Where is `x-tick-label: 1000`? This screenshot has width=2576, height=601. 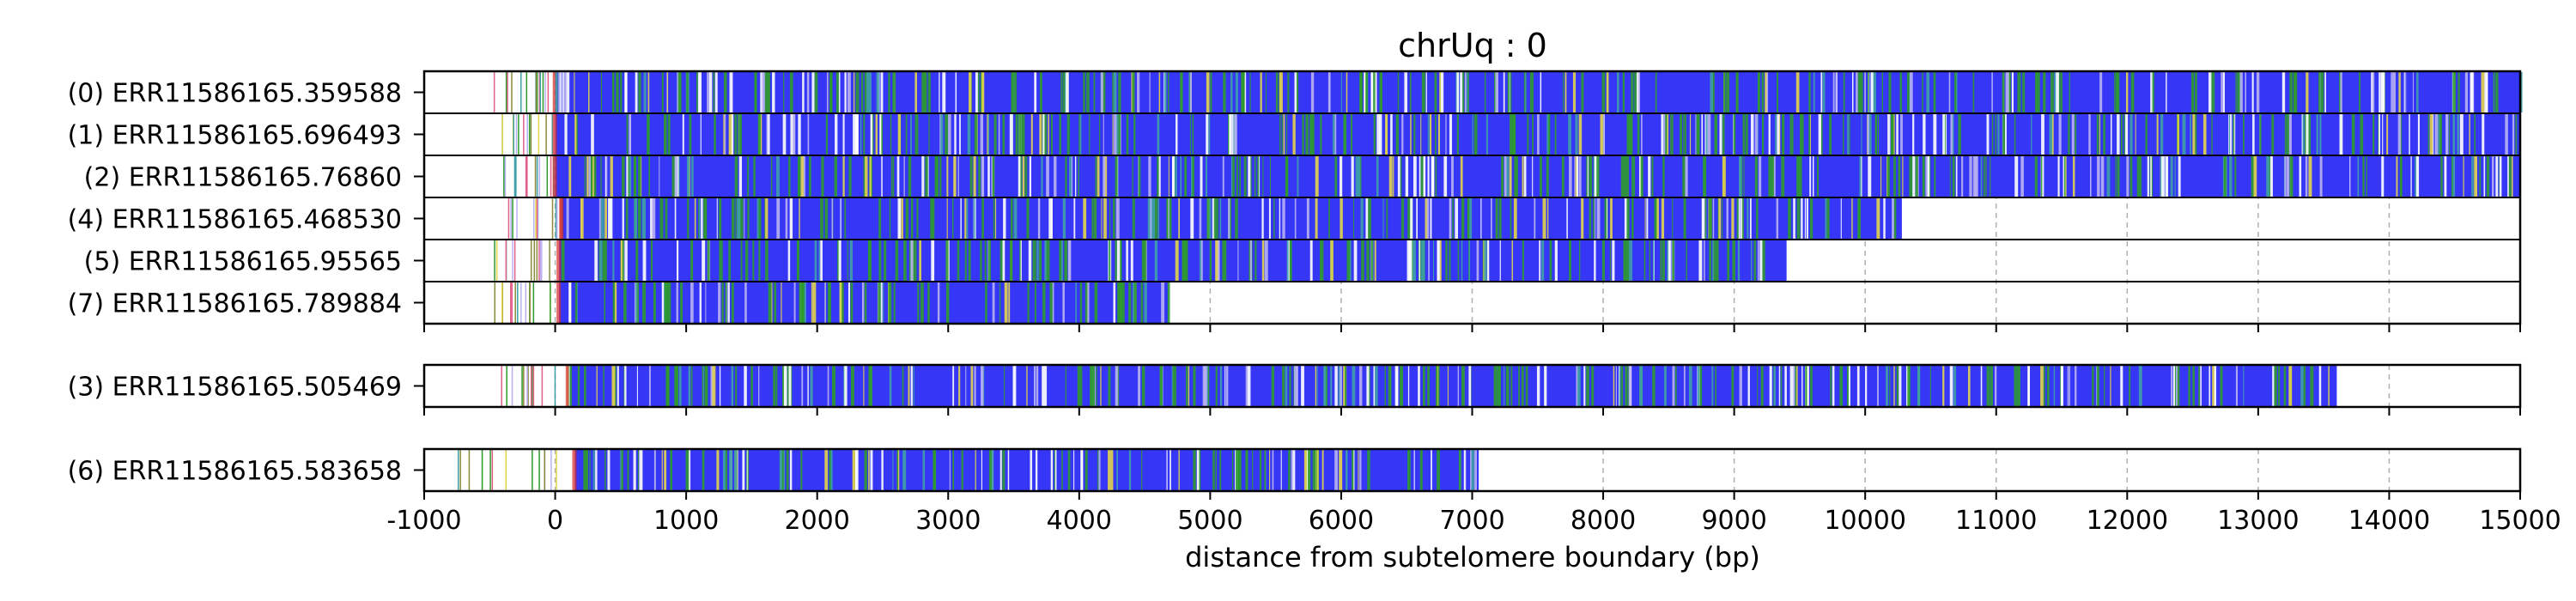 x-tick-label: 1000 is located at coordinates (686, 521).